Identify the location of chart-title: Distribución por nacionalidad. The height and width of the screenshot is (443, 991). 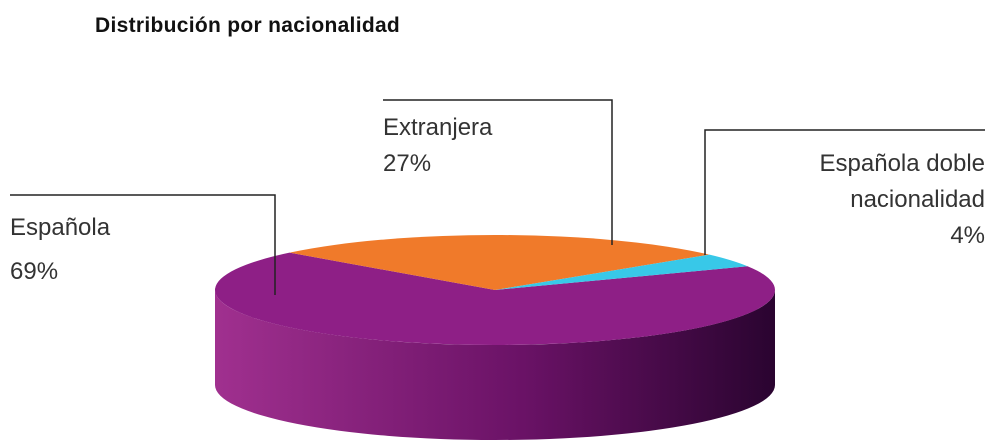
(248, 25).